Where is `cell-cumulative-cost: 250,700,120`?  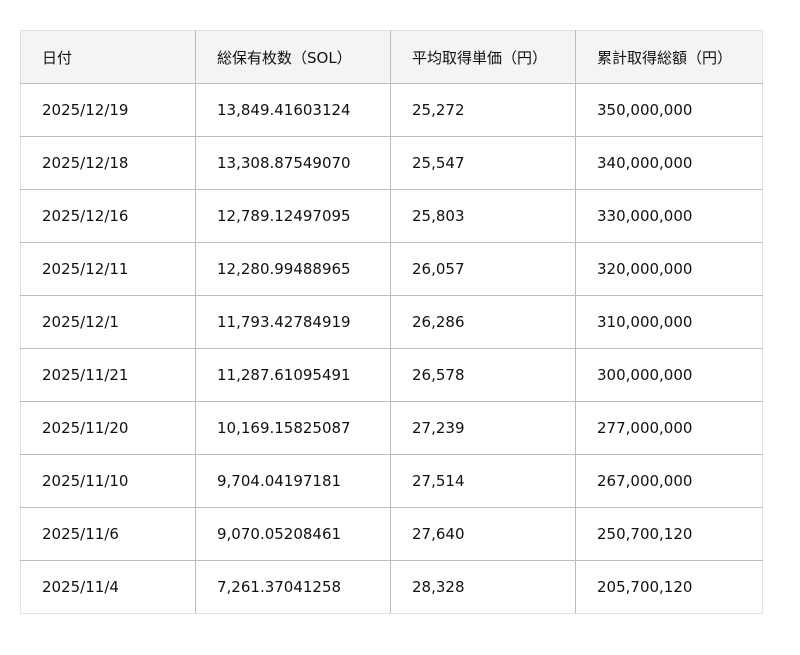 cell-cumulative-cost: 250,700,120 is located at coordinates (669, 534).